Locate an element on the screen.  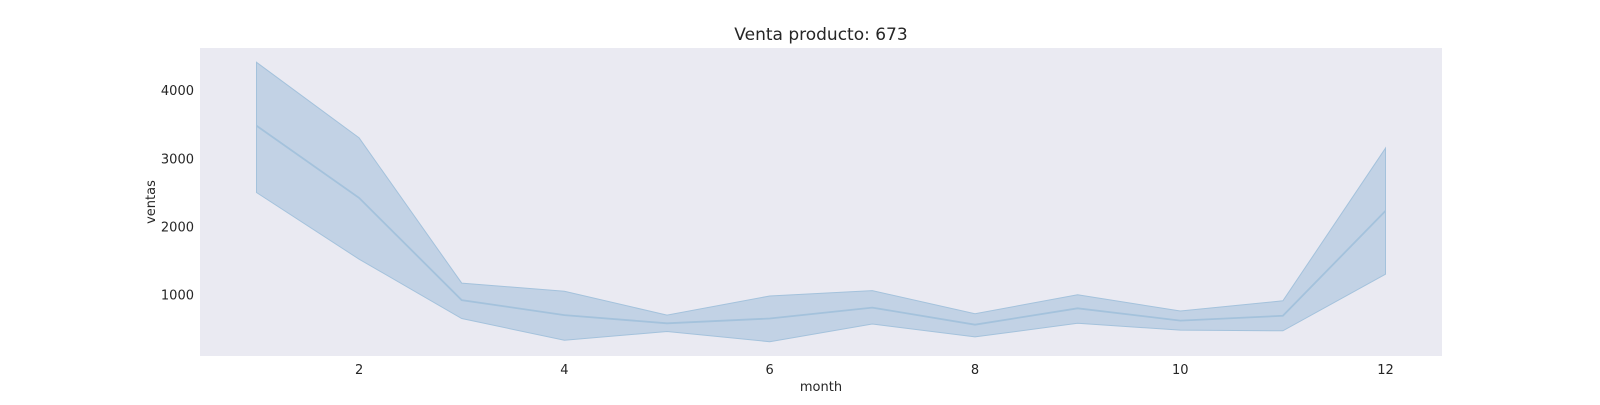
y-tick-label: 1000 is located at coordinates (177, 296).